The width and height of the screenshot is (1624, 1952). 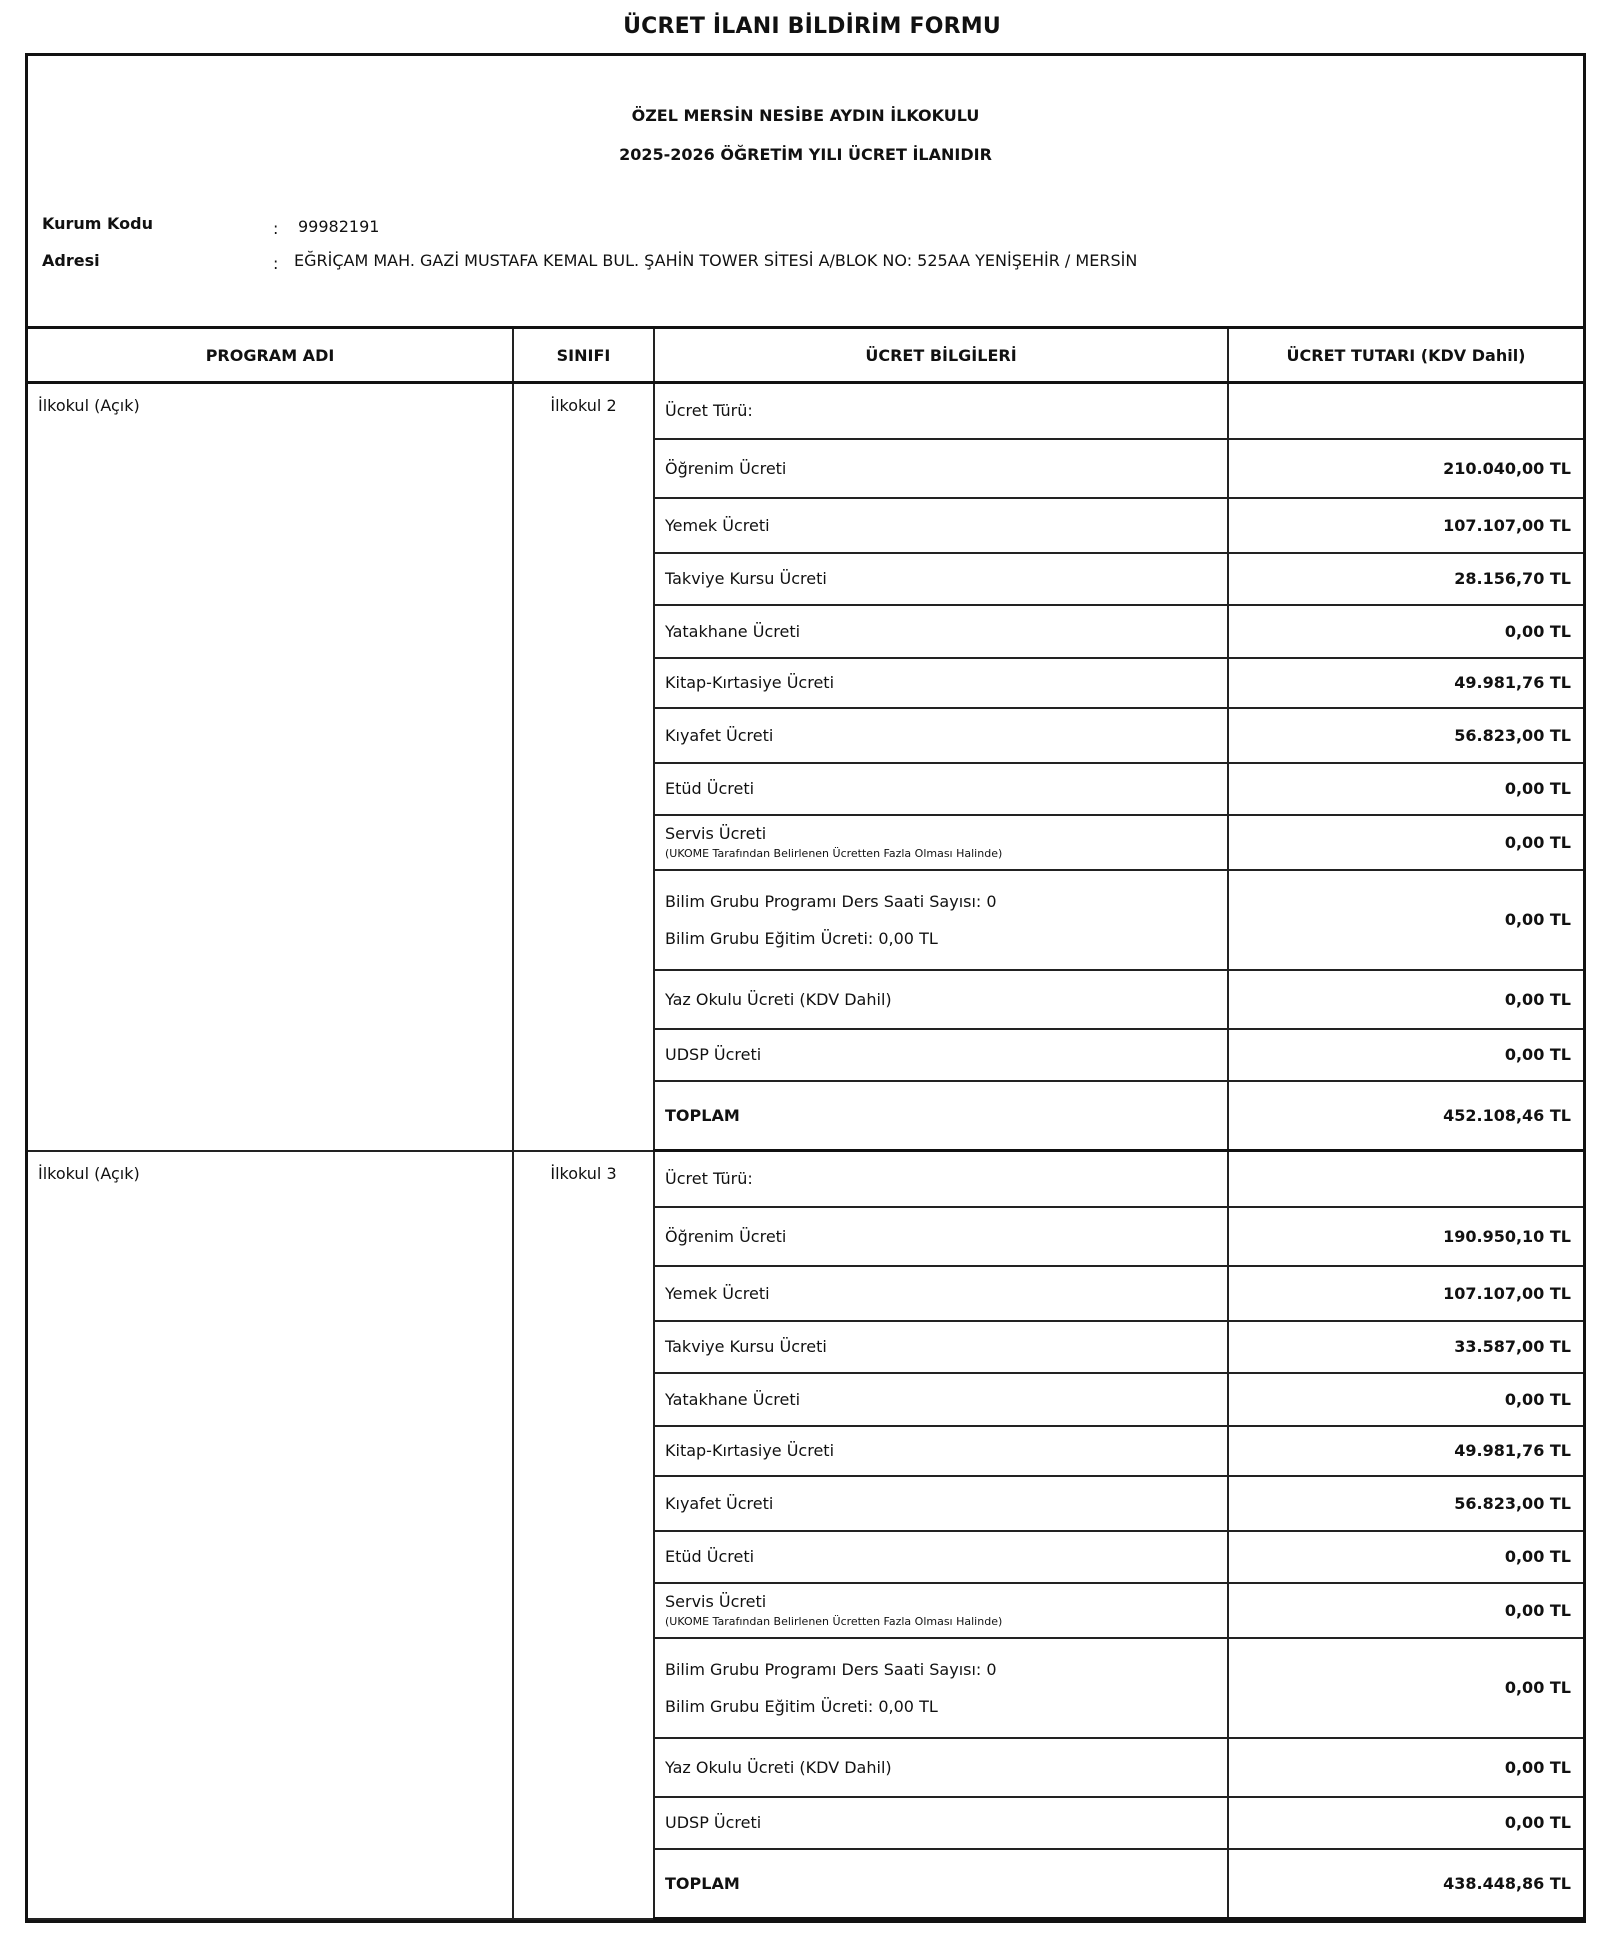 I want to click on fee-label-cell: Ücret Türü:, so click(x=941, y=410).